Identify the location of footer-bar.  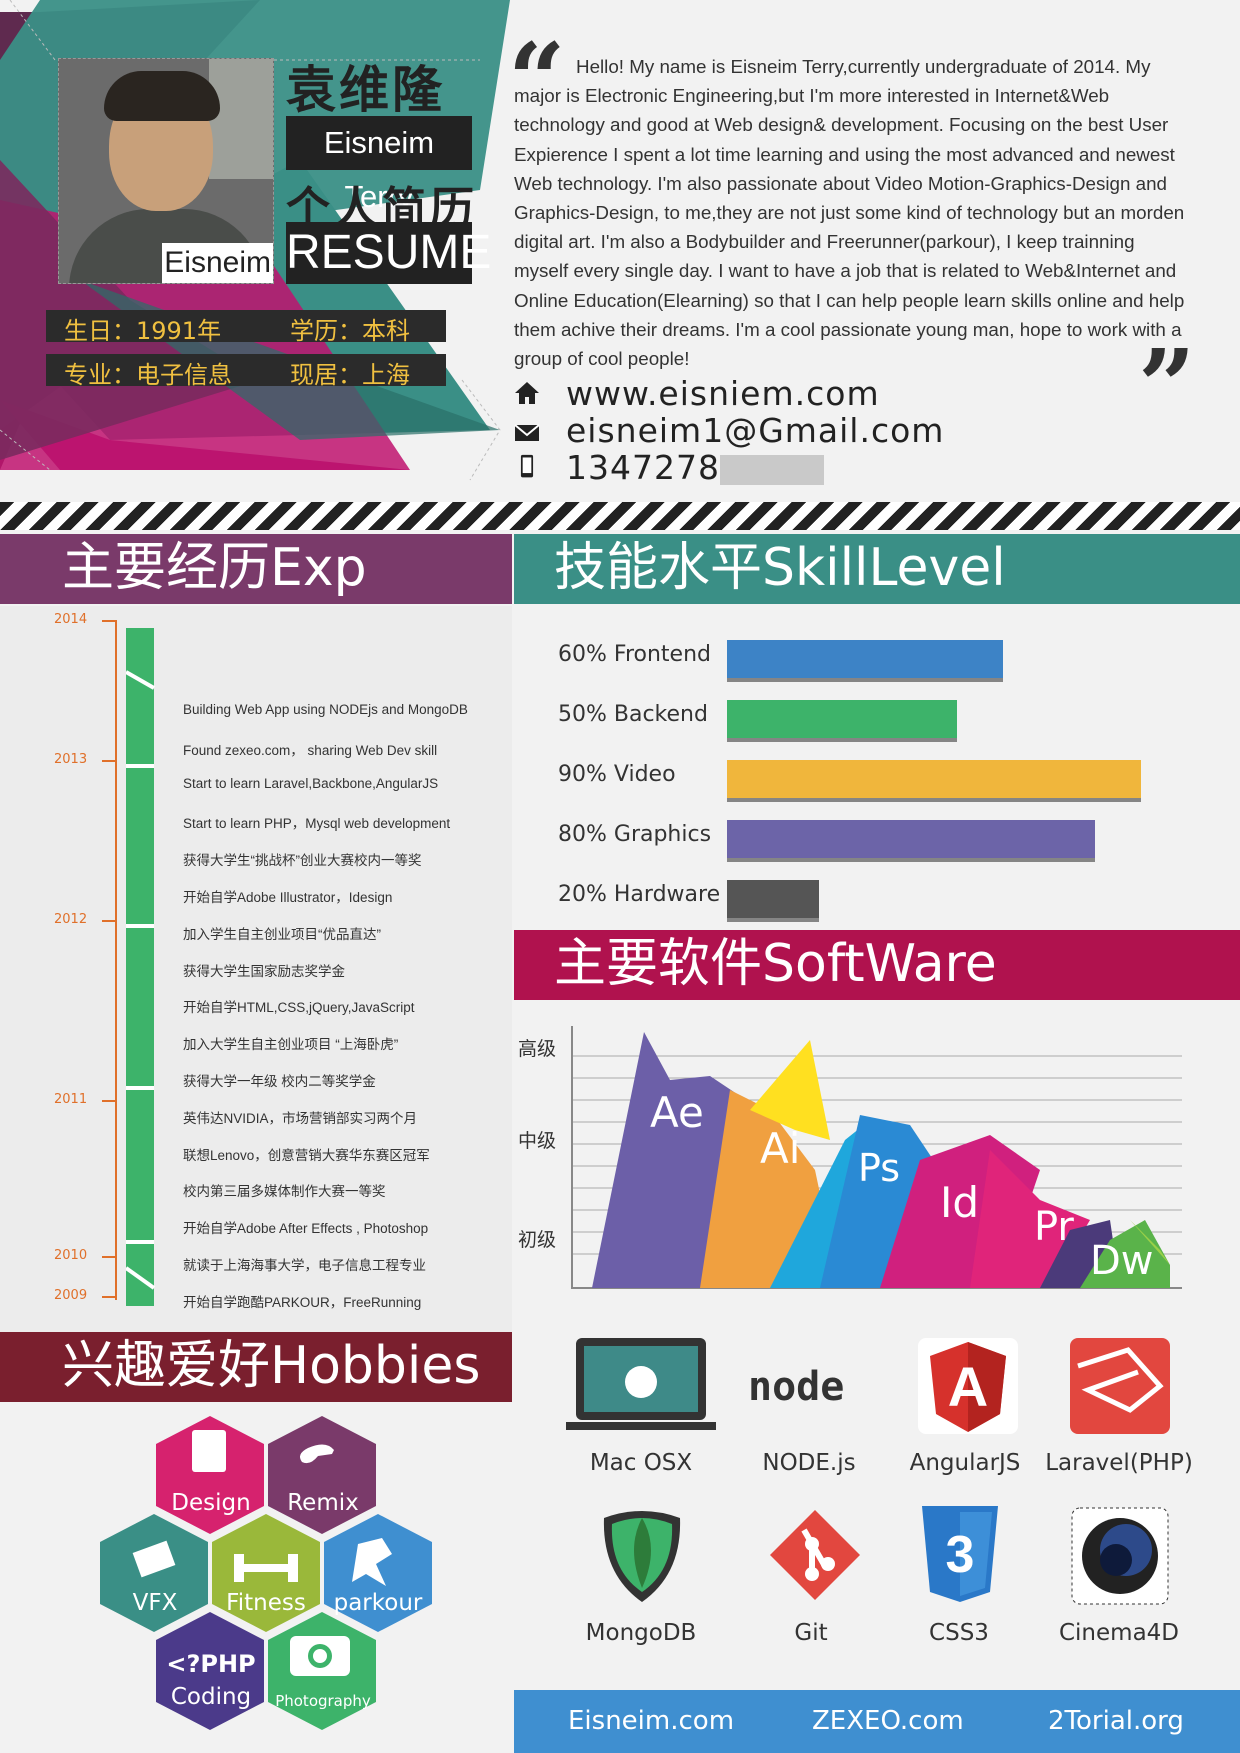
(877, 1721).